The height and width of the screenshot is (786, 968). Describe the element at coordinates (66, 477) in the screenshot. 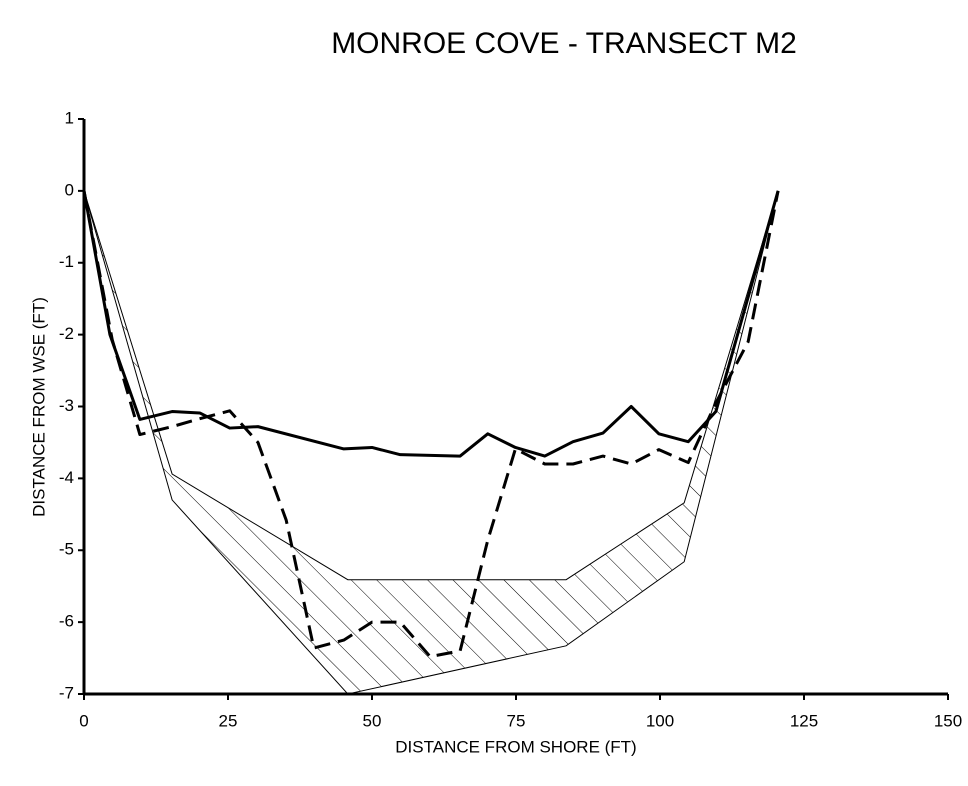

I see `y-tick-label: -4` at that location.